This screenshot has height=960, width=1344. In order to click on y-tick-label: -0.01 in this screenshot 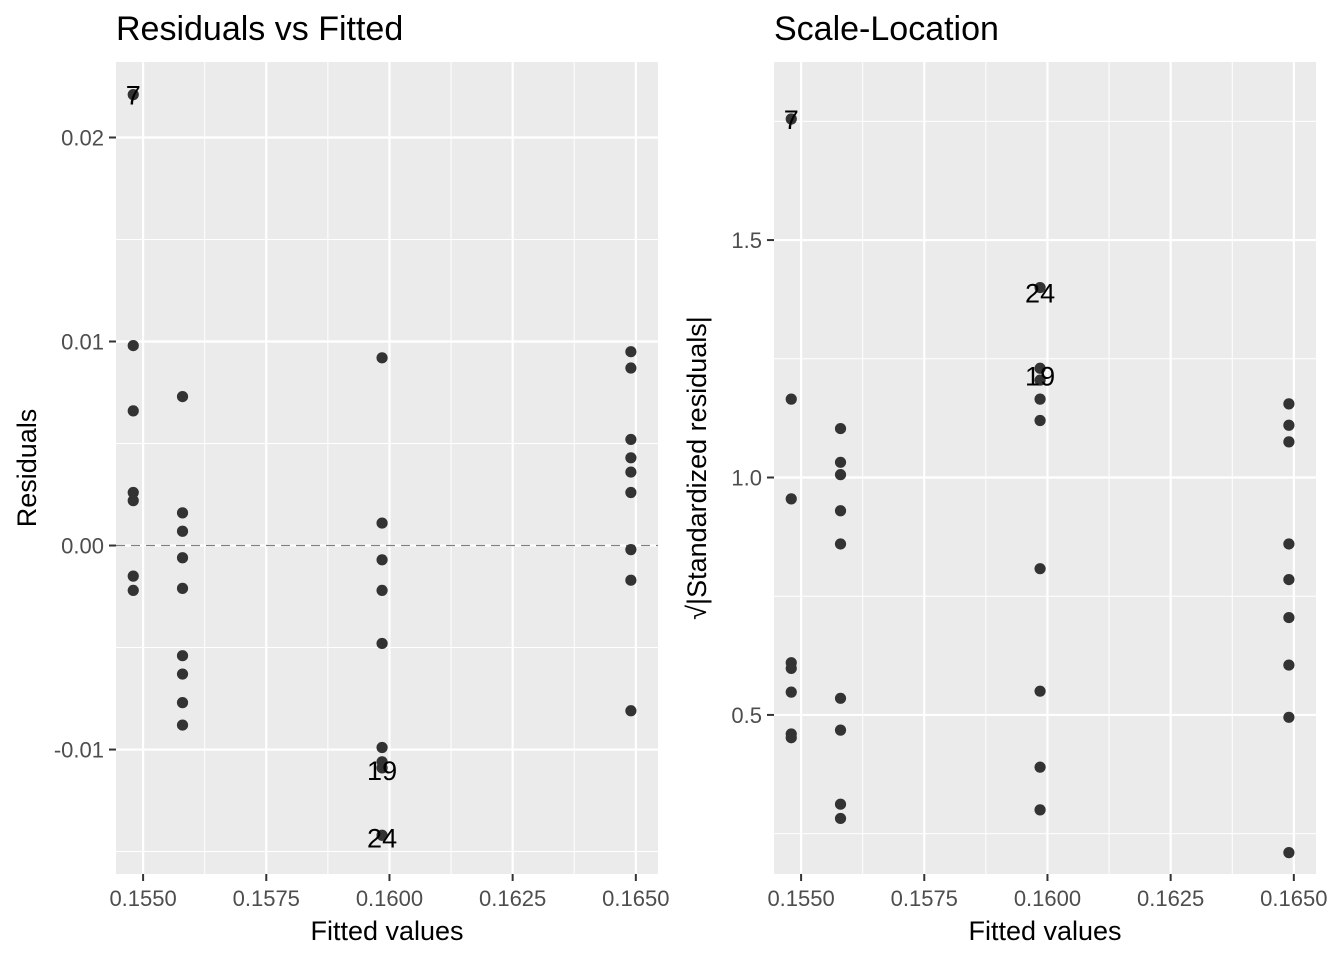, I will do `click(79, 750)`.